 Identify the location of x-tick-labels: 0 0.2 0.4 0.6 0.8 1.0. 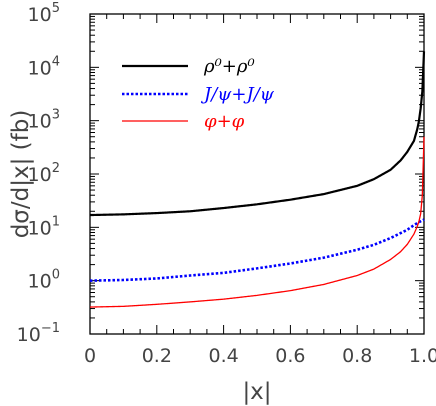
(260, 356).